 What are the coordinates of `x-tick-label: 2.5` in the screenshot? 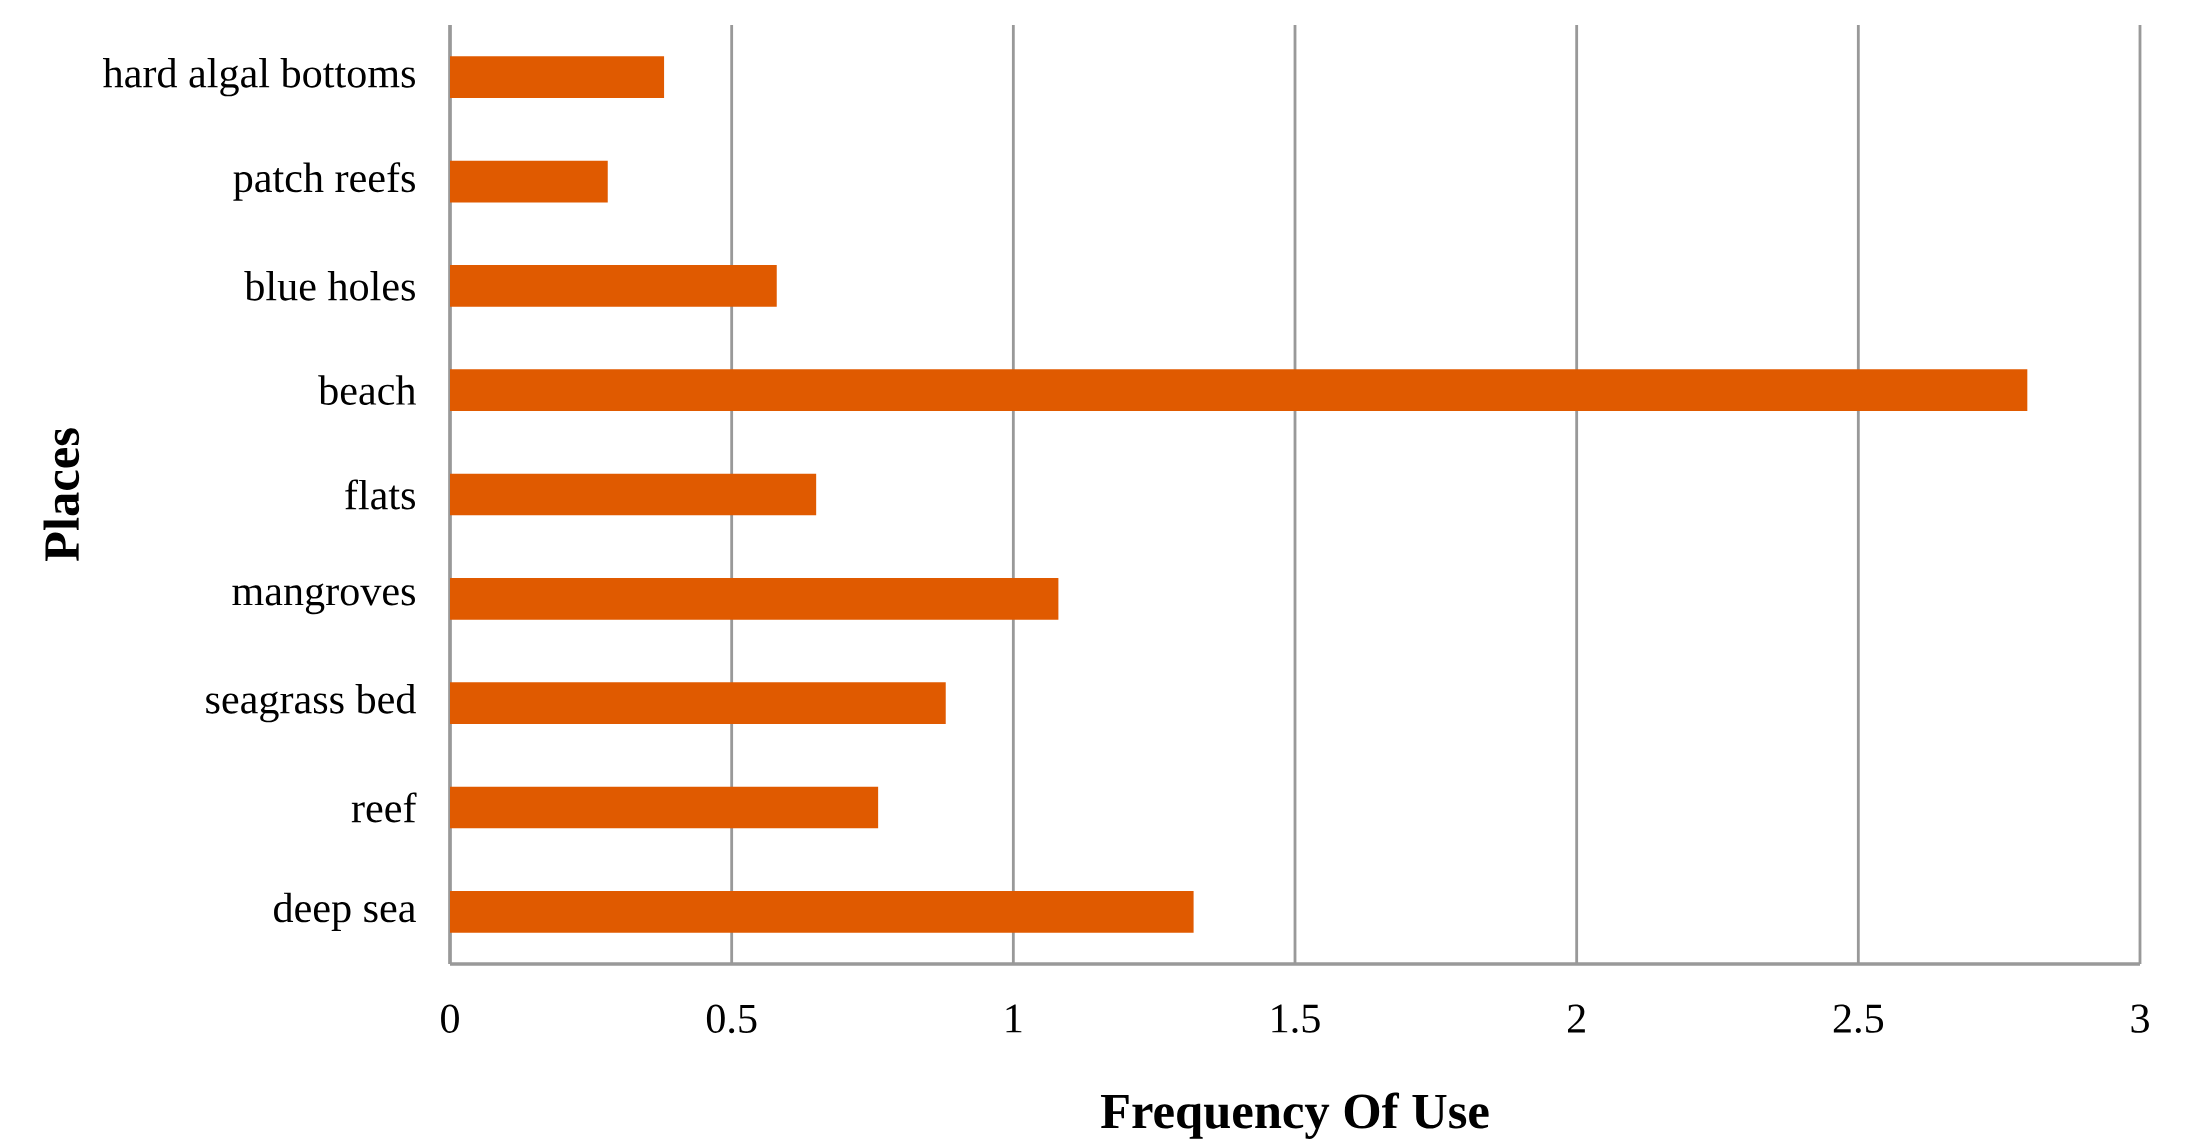 It's located at (1858, 1019).